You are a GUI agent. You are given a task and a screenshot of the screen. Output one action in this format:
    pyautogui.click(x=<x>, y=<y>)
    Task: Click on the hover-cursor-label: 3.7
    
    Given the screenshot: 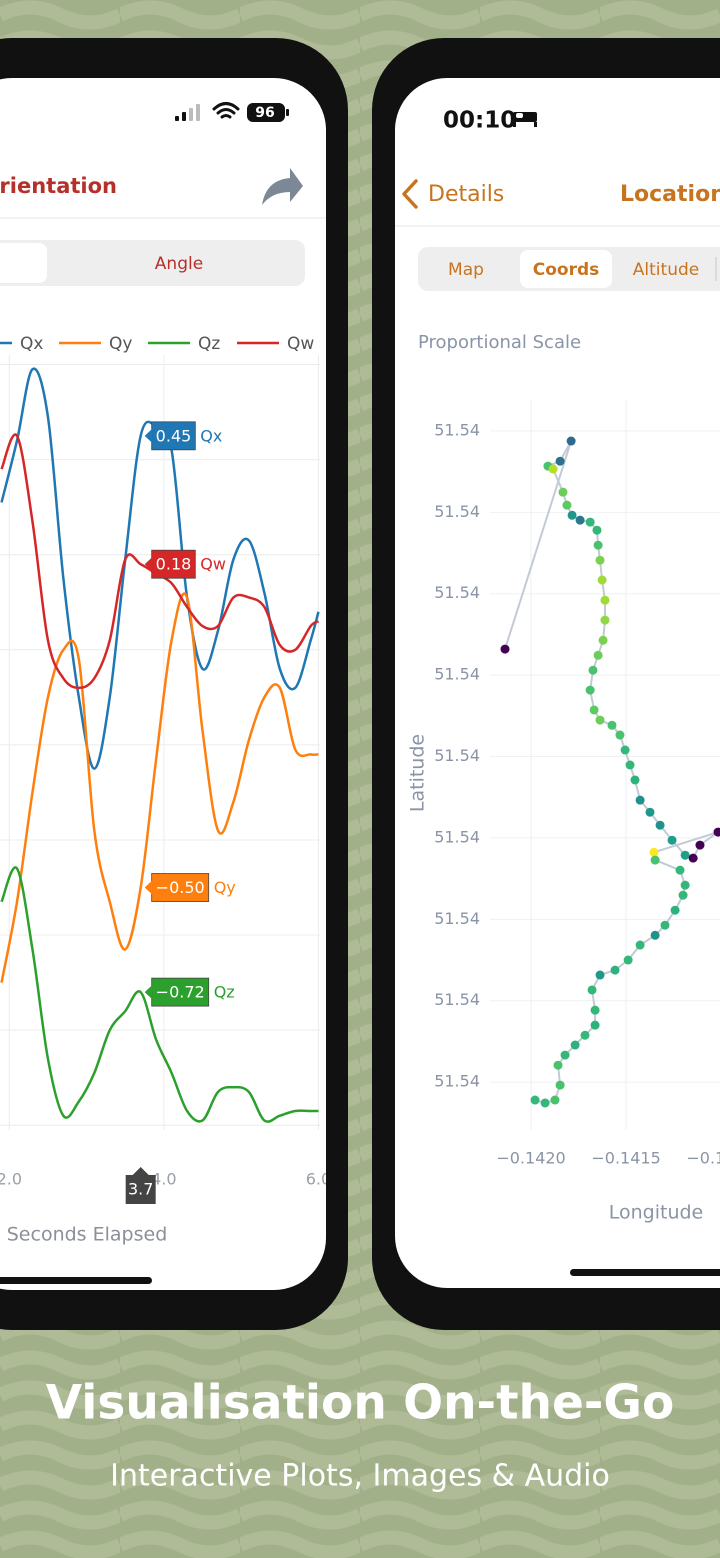 What is the action you would take?
    pyautogui.click(x=140, y=1189)
    